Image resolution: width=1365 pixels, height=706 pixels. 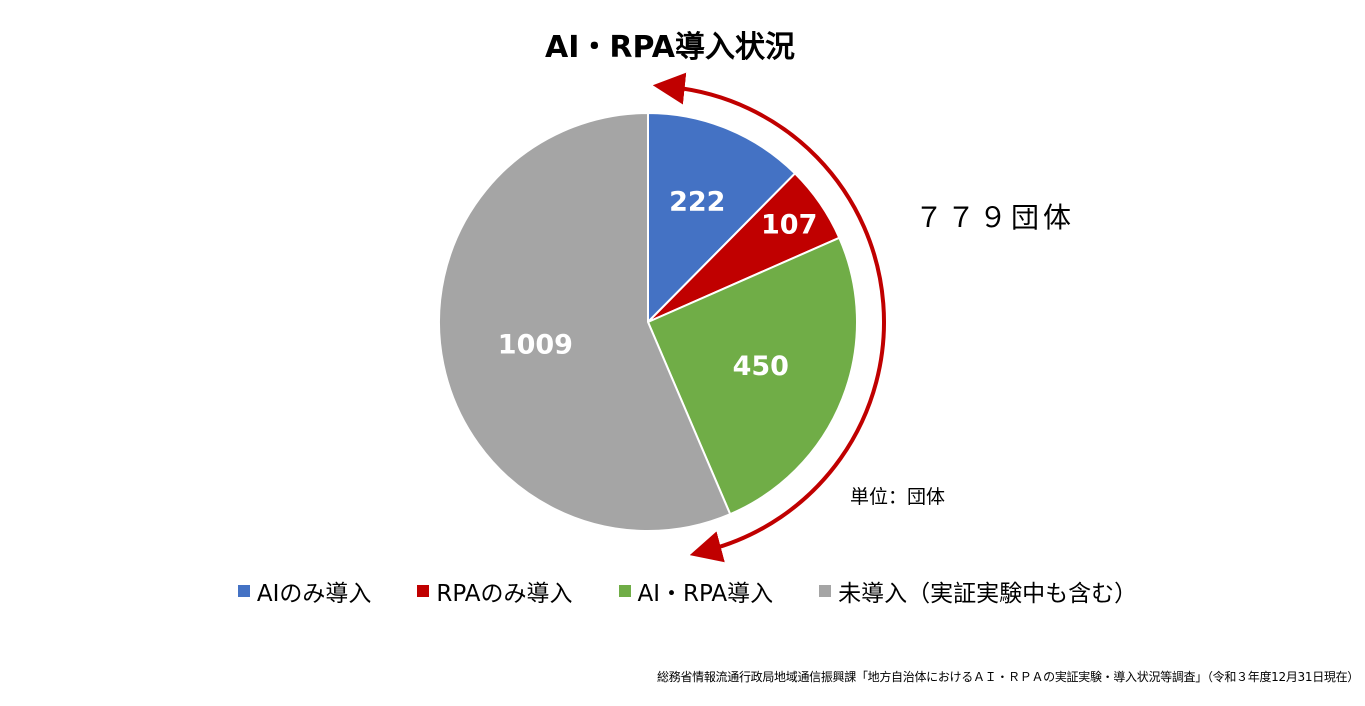 What do you see at coordinates (988, 594) in the screenshot?
I see `legend-label: 未導入（実証実験中も含む）` at bounding box center [988, 594].